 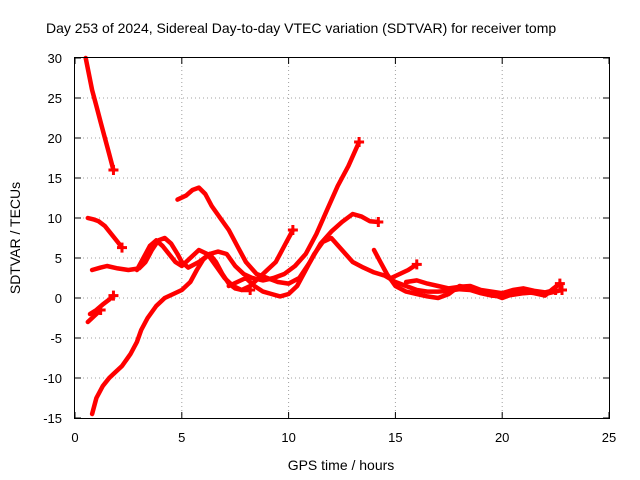 I want to click on y-axis-label: SDTVAR / TECUs, so click(x=15, y=238).